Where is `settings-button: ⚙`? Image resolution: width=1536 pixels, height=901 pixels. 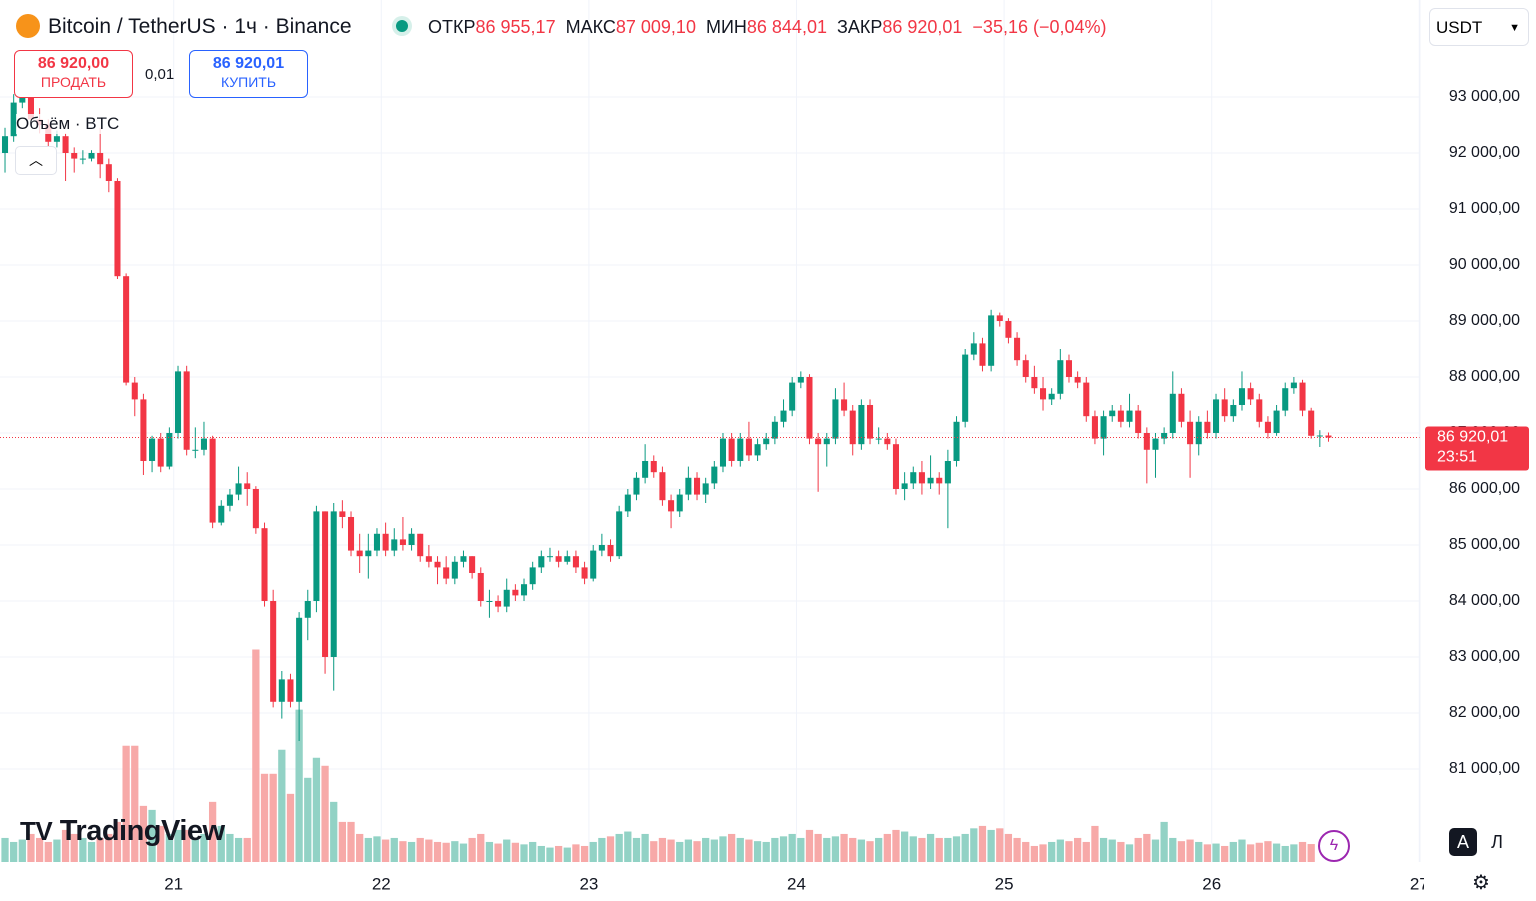
settings-button: ⚙ is located at coordinates (1481, 883).